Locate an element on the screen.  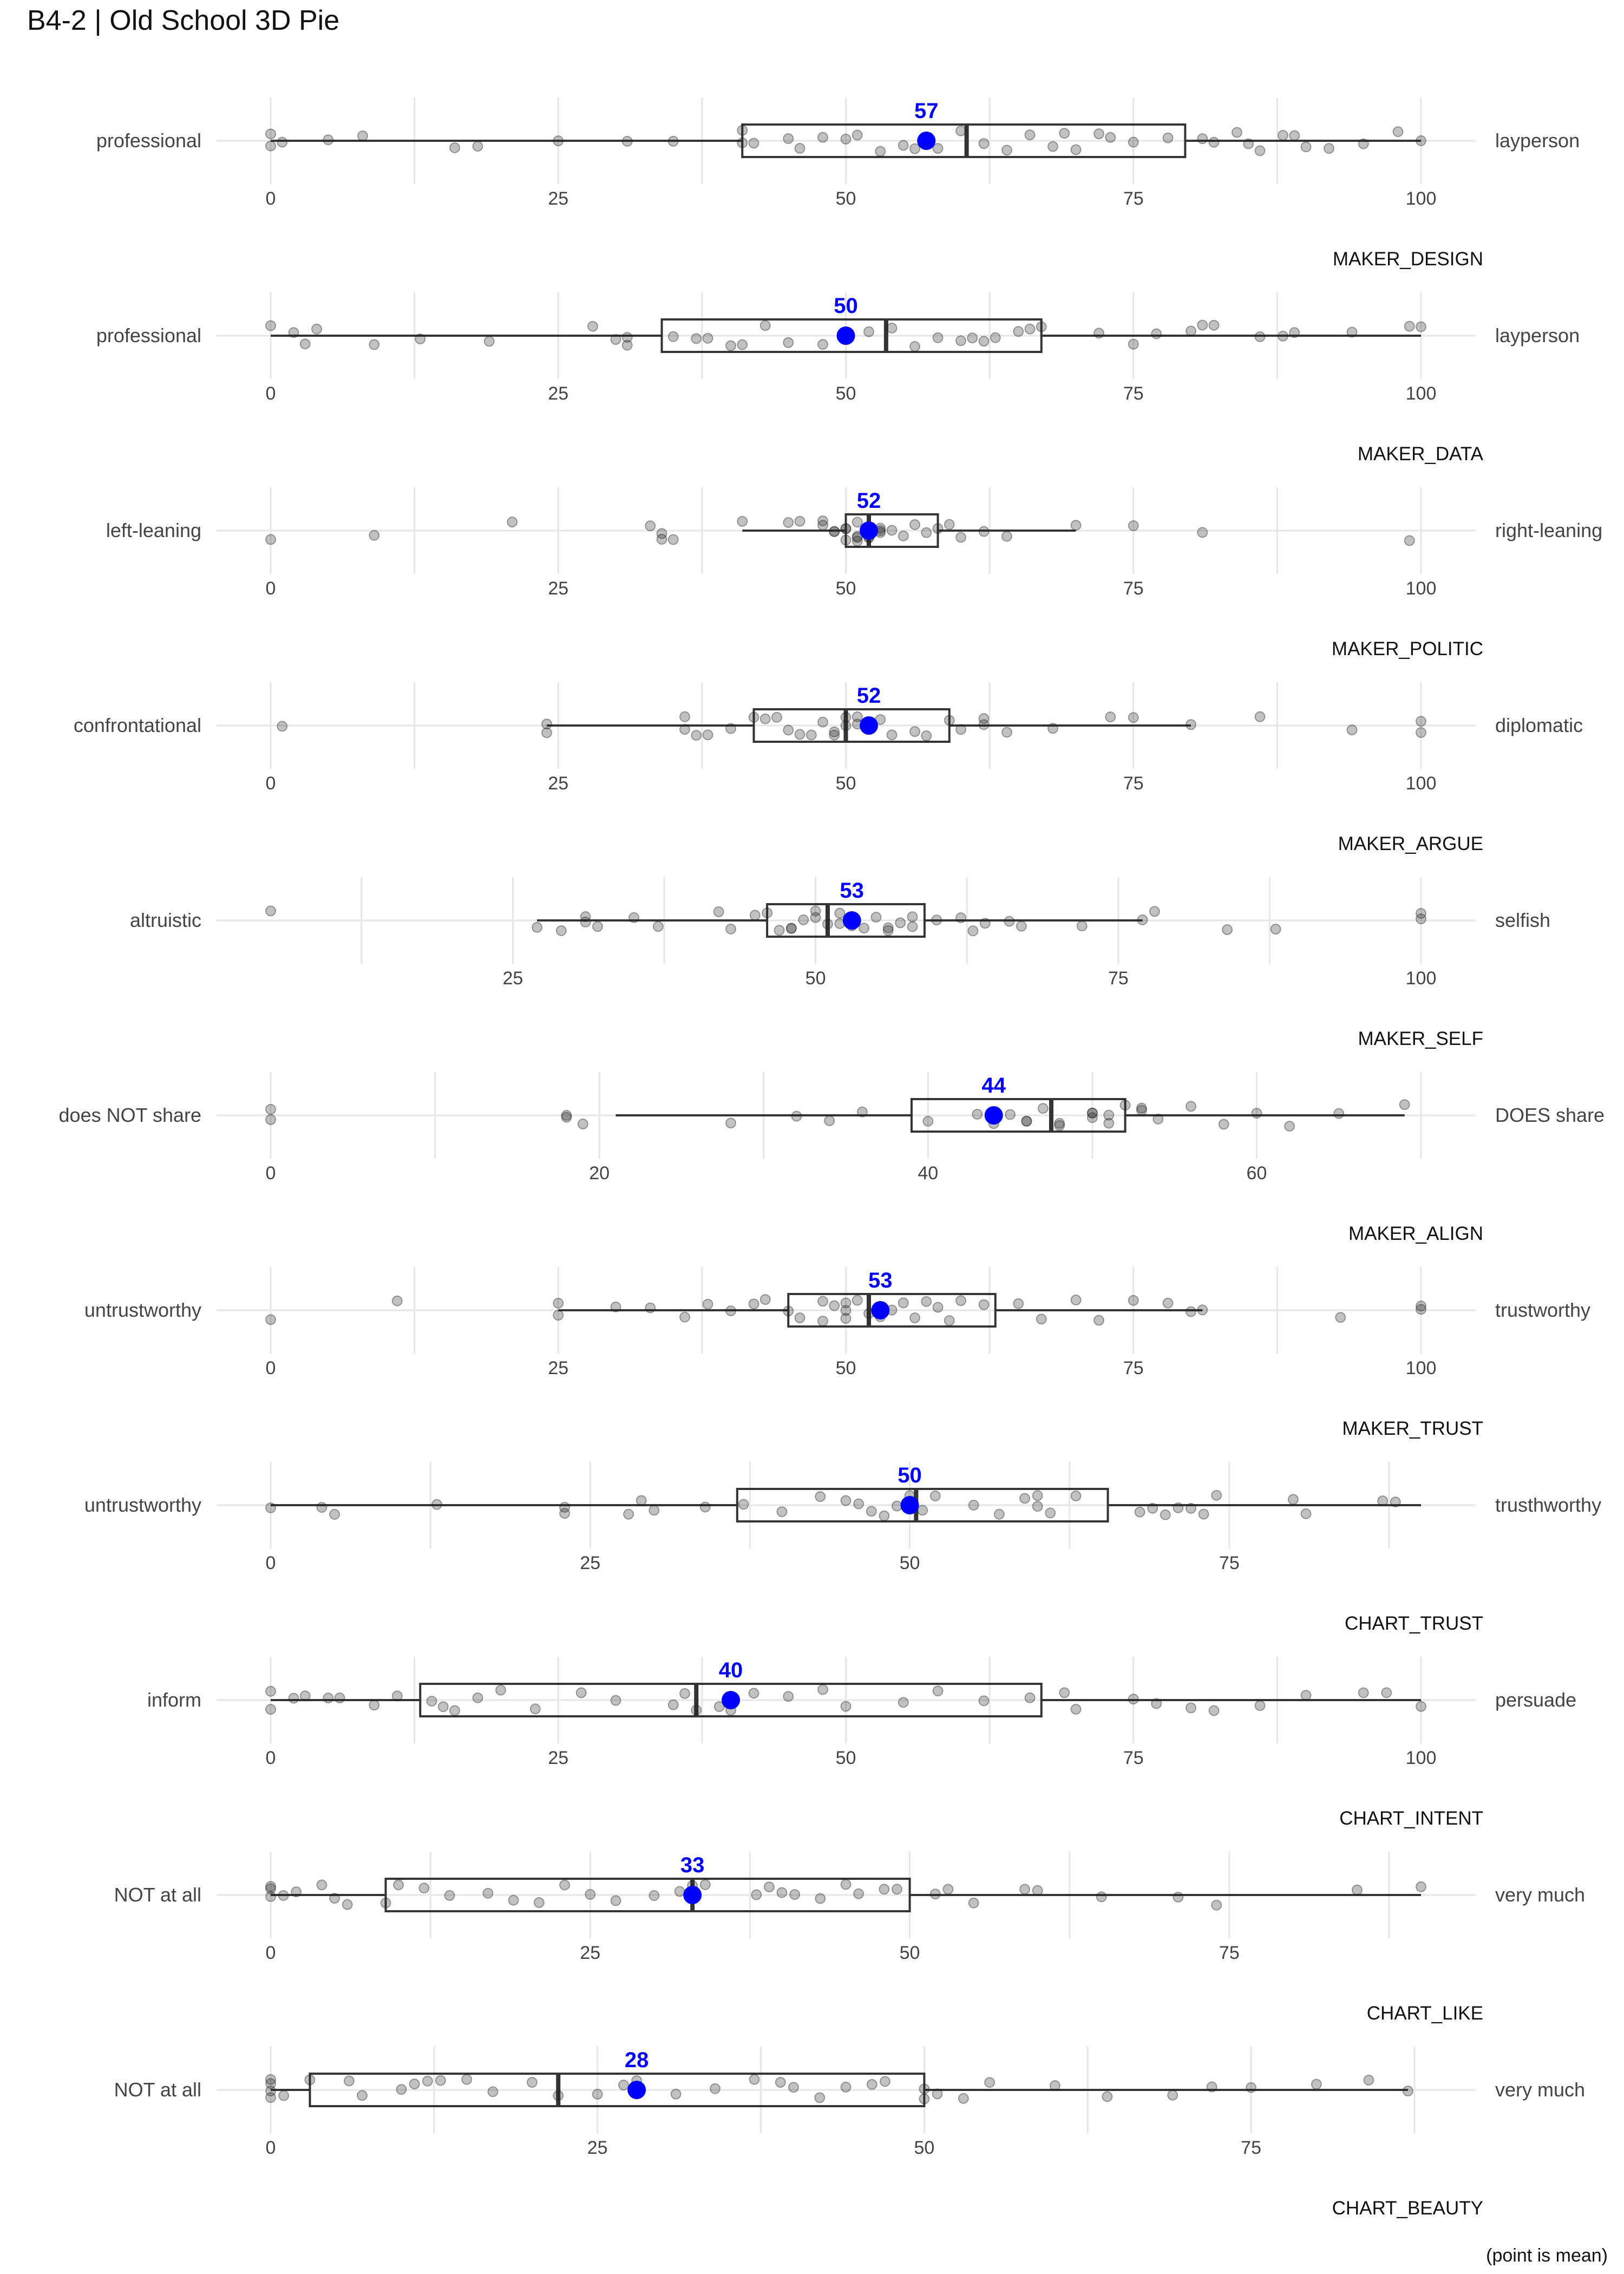
tick-label: 60 is located at coordinates (1257, 1173).